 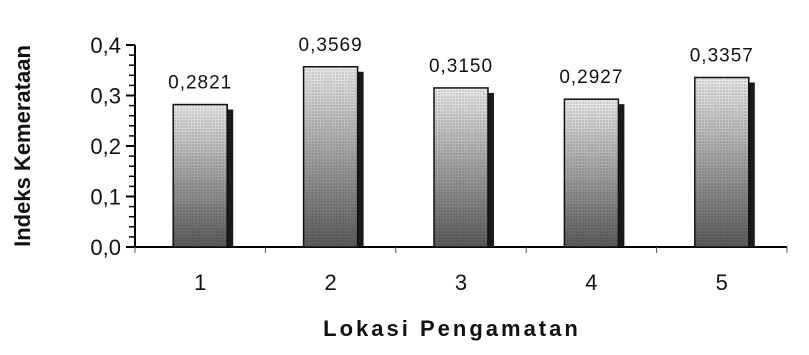 I want to click on y-tick-label: 0,2, so click(x=105, y=146).